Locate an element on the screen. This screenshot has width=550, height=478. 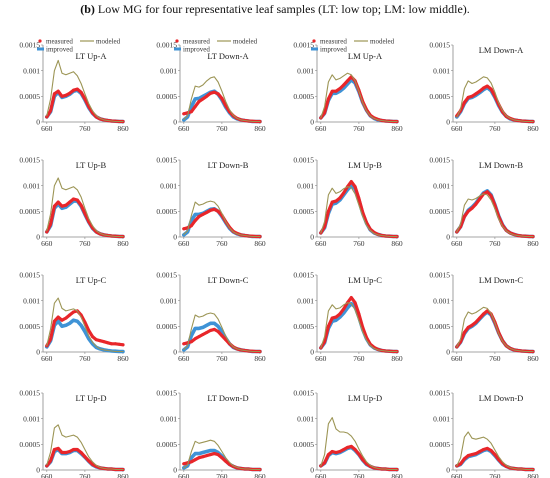
panel-title: LT Down-C is located at coordinates (228, 280).